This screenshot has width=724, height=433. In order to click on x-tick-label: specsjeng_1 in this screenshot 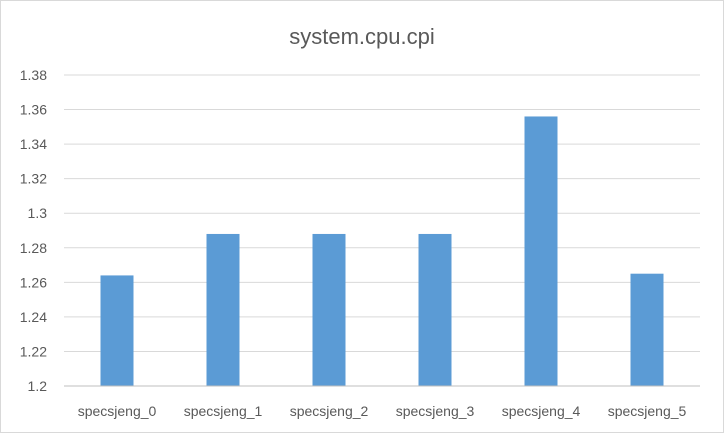, I will do `click(223, 411)`.